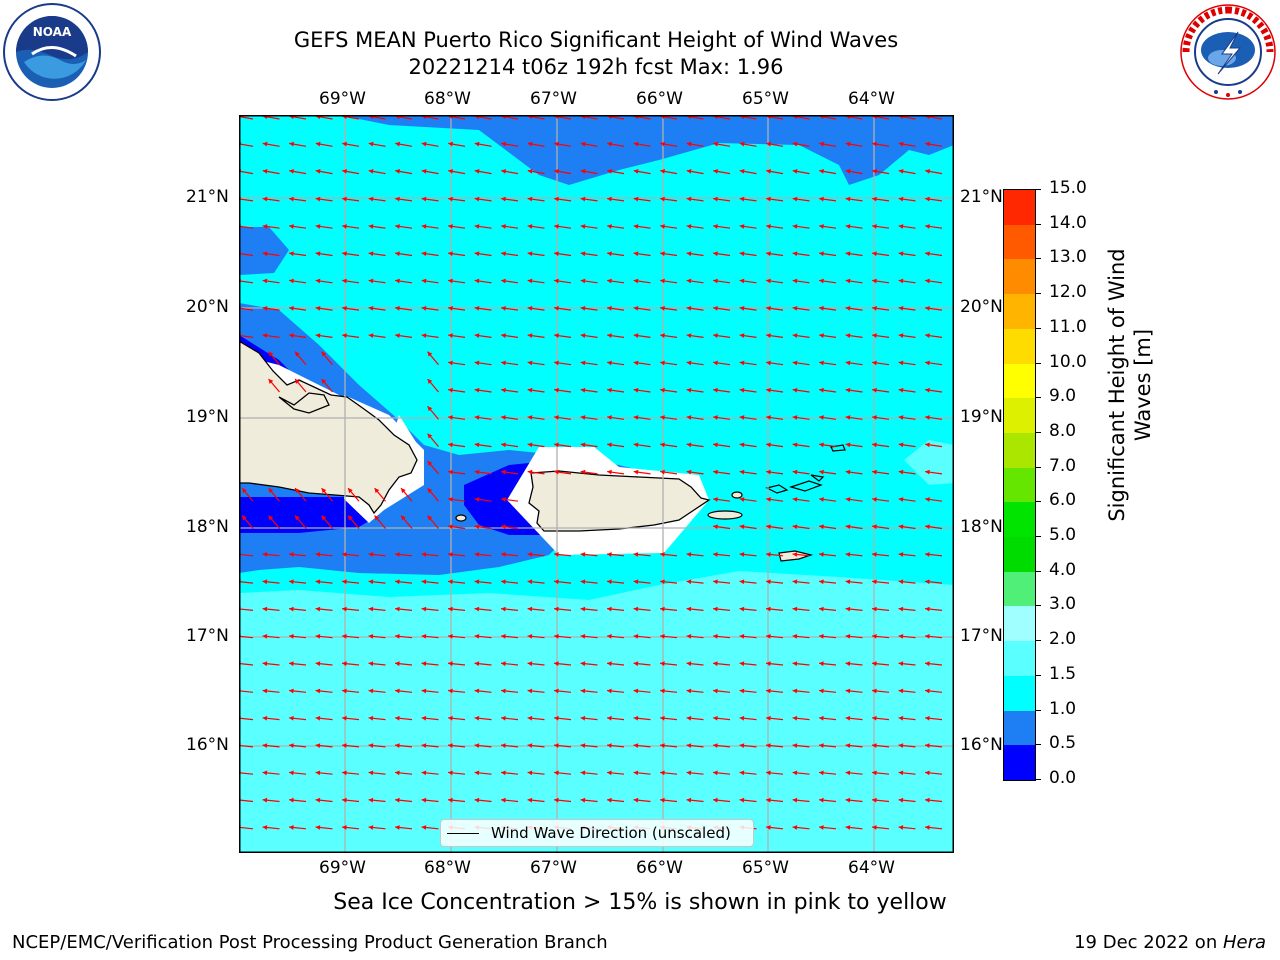  Describe the element at coordinates (1063, 708) in the screenshot. I see `colorbar-tick-label: 1.0` at that location.